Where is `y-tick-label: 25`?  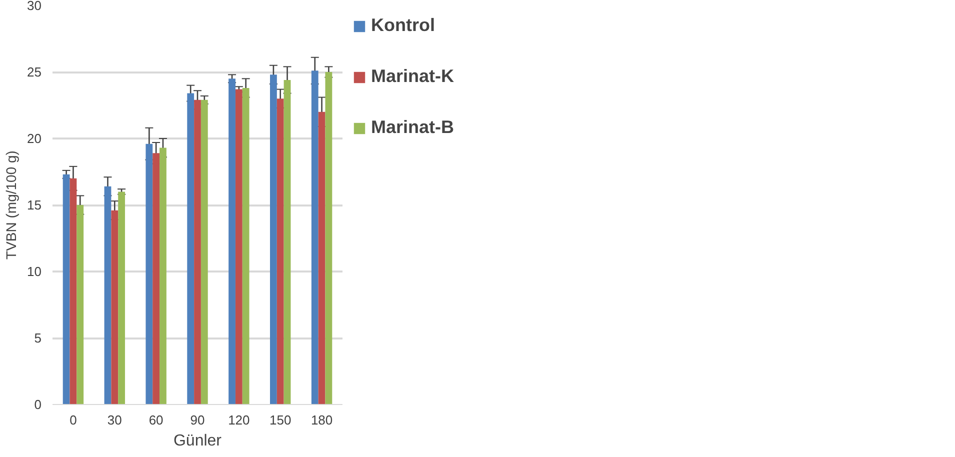 y-tick-label: 25 is located at coordinates (34, 72).